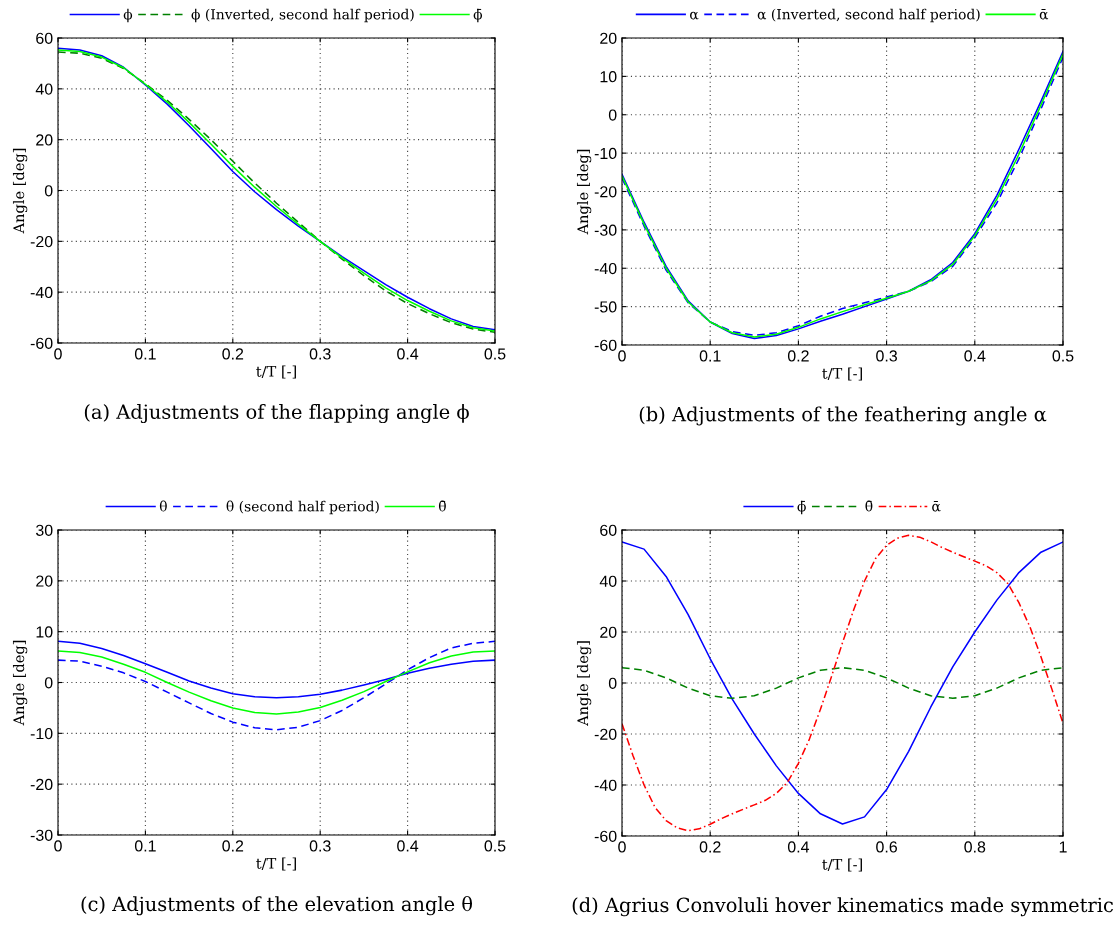 The width and height of the screenshot is (1115, 952). Describe the element at coordinates (277, 906) in the screenshot. I see `text: (c) Adjustments of the elevation angle θ` at that location.